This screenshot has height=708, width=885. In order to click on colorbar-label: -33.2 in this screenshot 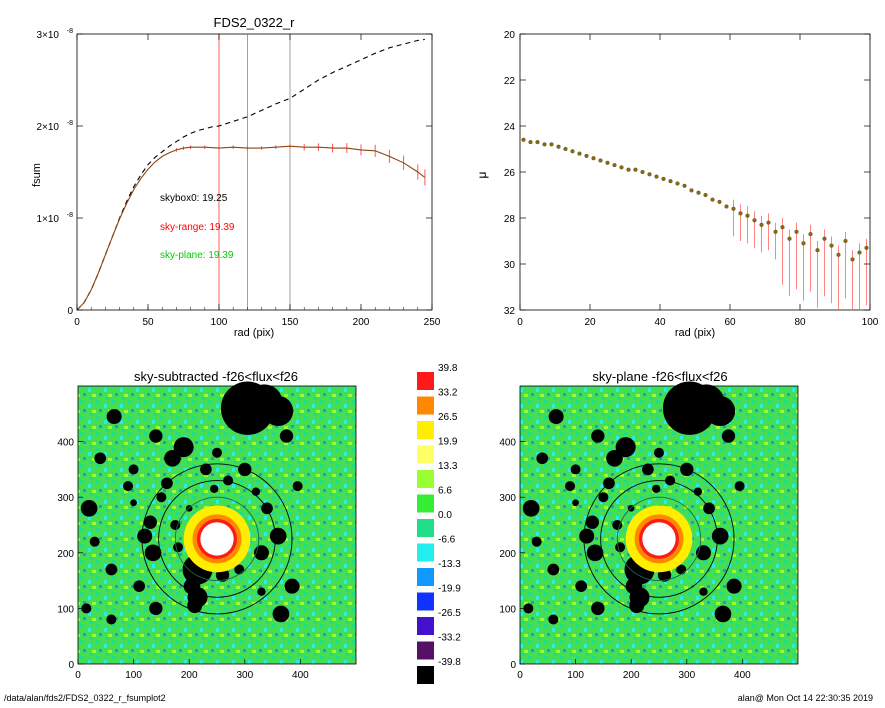, I will do `click(449, 638)`.